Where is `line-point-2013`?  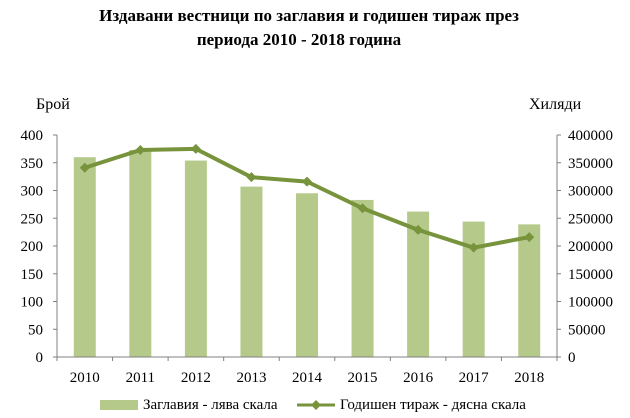
line-point-2013 is located at coordinates (251, 177).